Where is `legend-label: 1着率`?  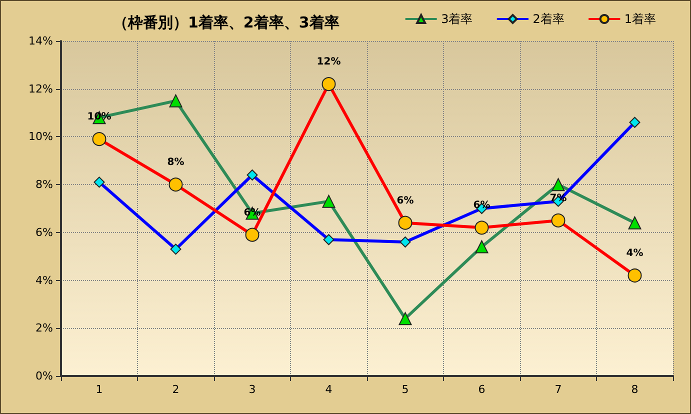
legend-label: 1着率 is located at coordinates (640, 19).